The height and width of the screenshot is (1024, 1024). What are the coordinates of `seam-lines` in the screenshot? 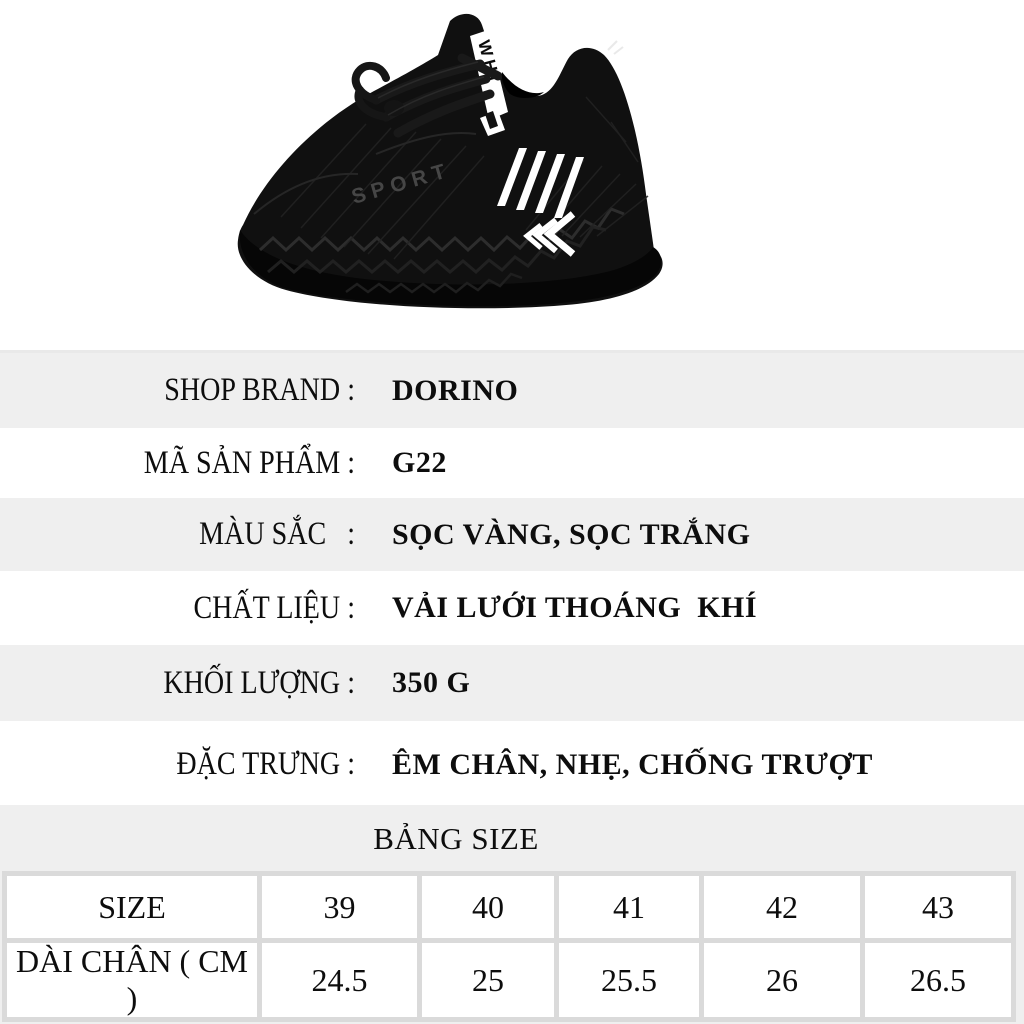 It's located at (365, 173).